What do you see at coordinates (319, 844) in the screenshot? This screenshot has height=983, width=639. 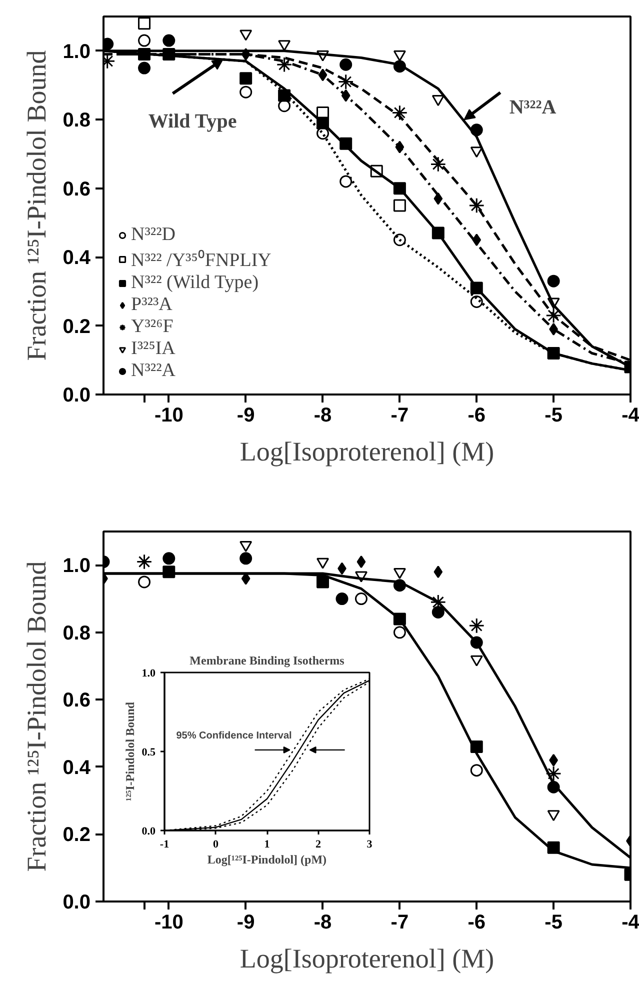 I see `x-tick-label: 2` at bounding box center [319, 844].